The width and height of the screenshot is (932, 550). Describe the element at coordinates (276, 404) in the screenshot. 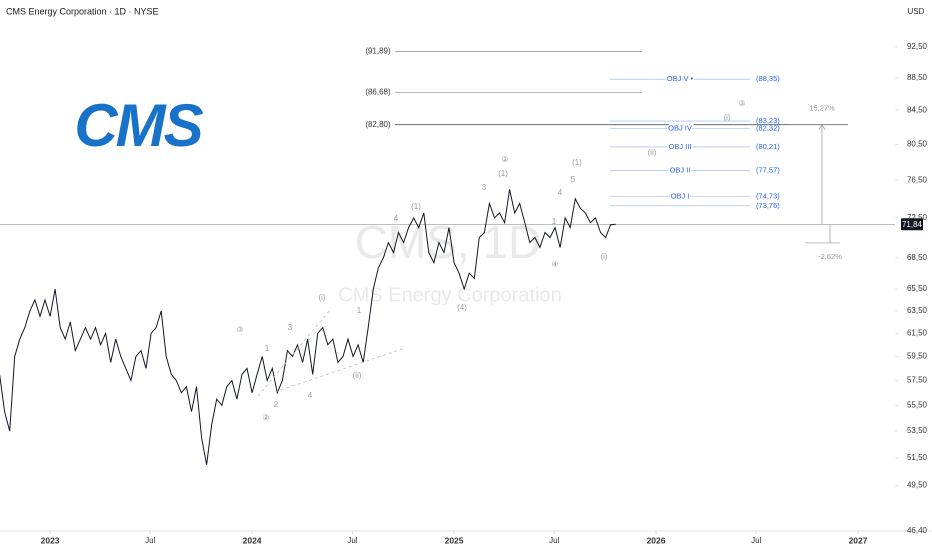

I see `wave-label: 2` at that location.